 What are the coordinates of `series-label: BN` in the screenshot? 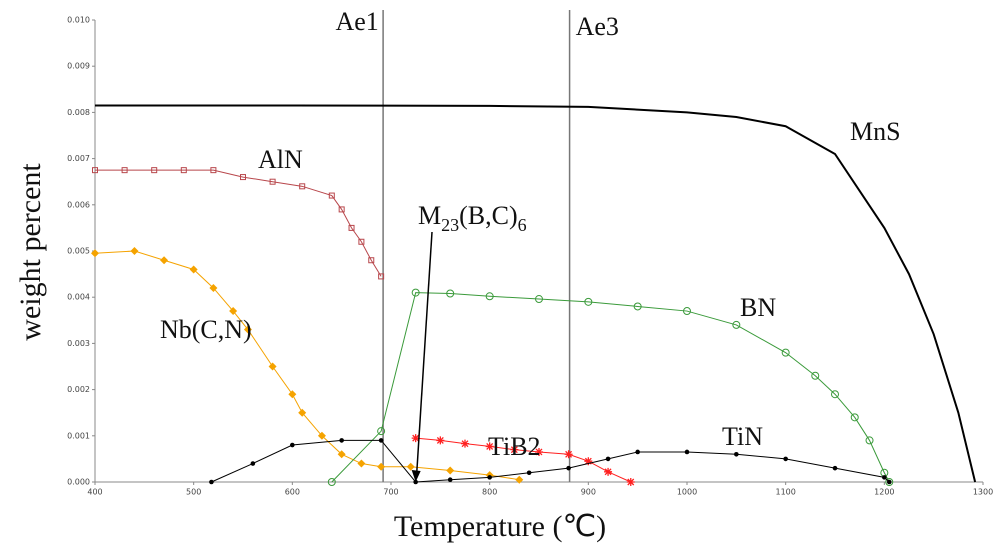 It's located at (758, 307).